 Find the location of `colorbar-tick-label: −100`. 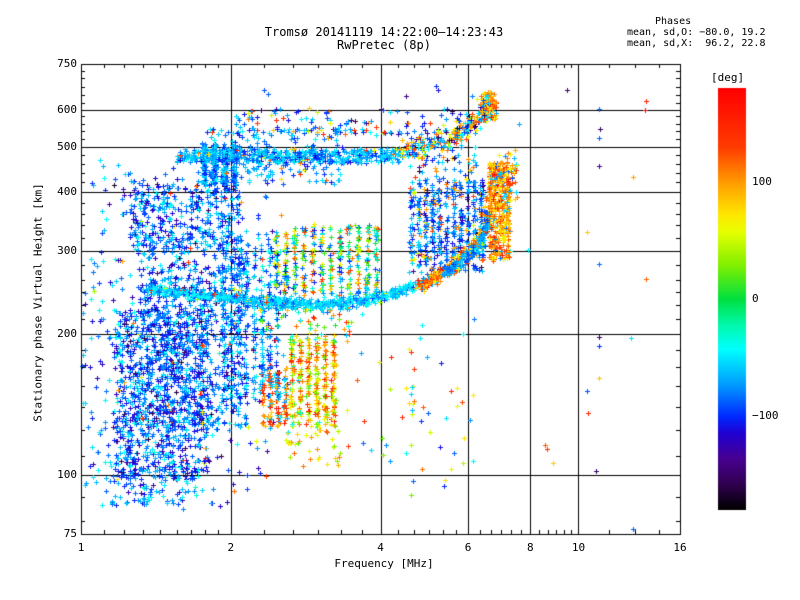

colorbar-tick-label: −100 is located at coordinates (765, 416).